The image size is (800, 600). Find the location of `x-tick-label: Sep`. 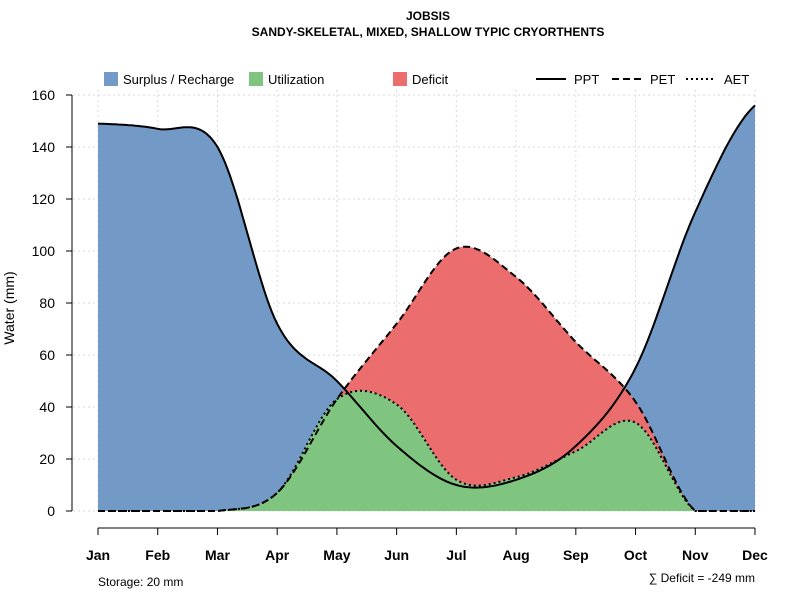

x-tick-label: Sep is located at coordinates (576, 555).